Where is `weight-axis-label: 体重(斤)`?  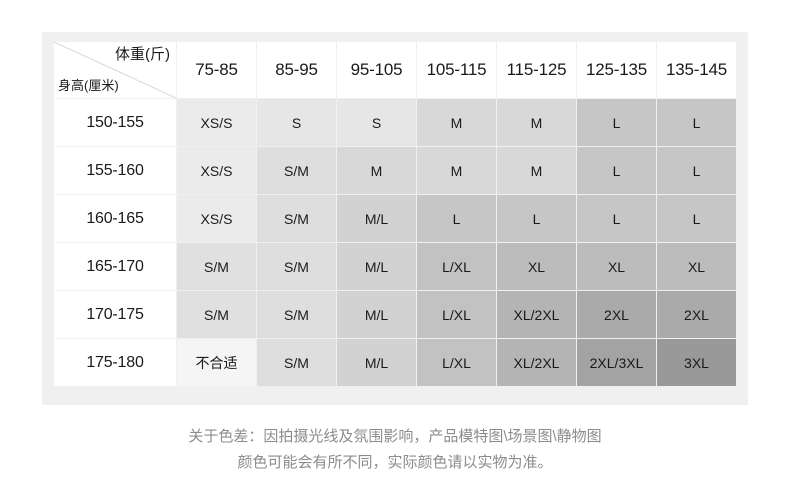
weight-axis-label: 体重(斤) is located at coordinates (142, 54).